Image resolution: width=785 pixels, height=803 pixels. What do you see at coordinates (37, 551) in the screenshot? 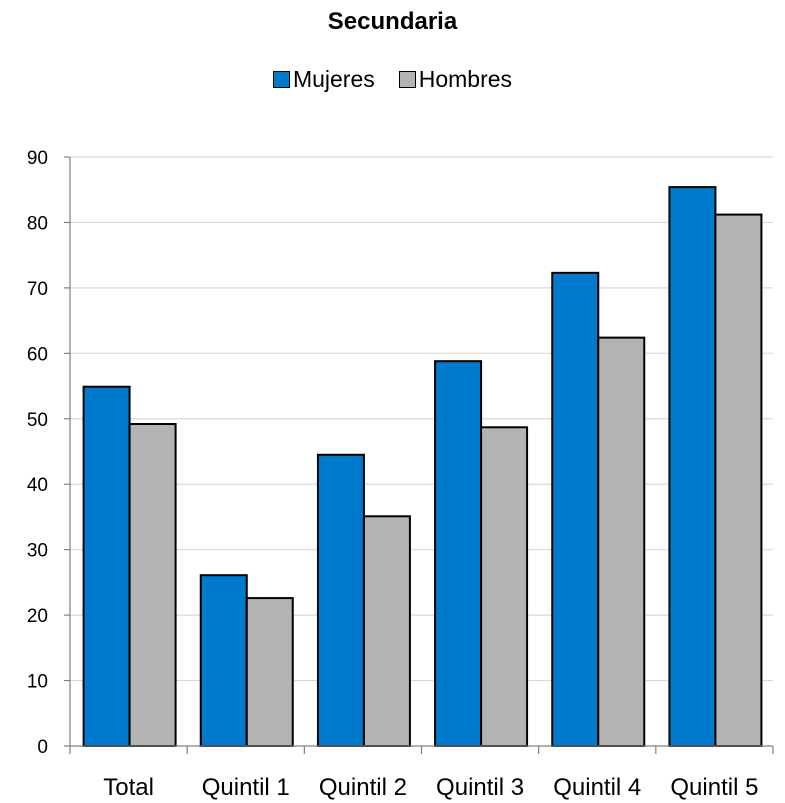
I see `y-tick-label: 30` at bounding box center [37, 551].